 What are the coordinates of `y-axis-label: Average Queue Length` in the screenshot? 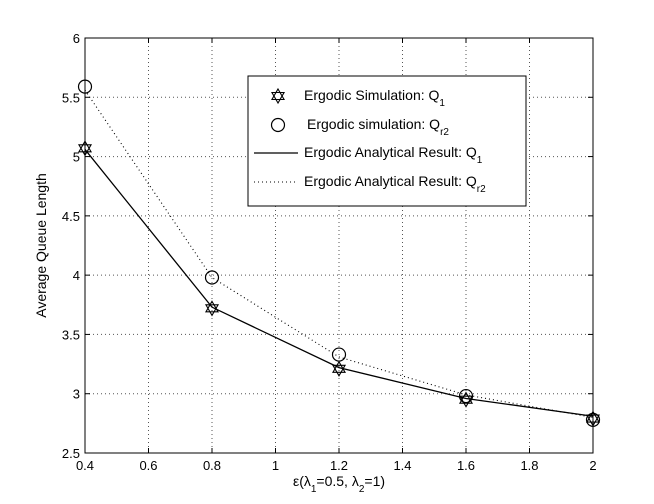 It's located at (41, 245).